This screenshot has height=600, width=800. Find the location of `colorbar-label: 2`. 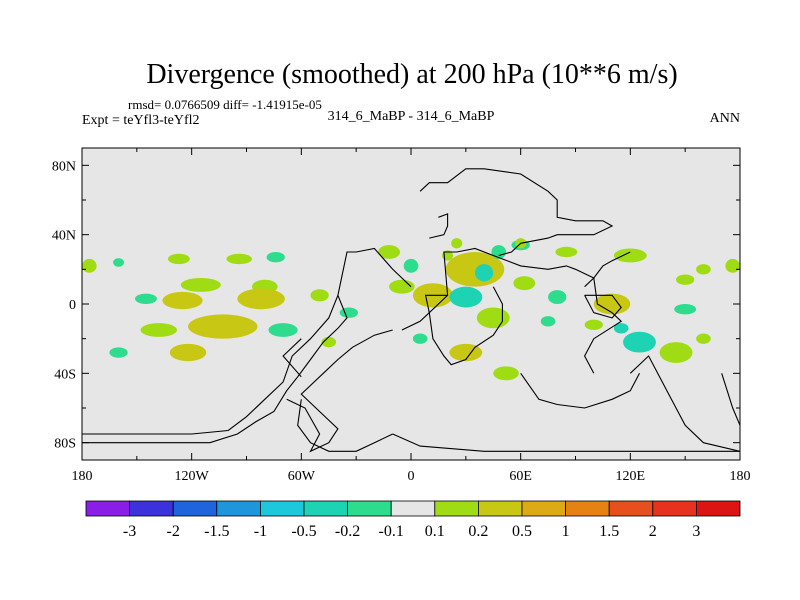

colorbar-label: 2 is located at coordinates (653, 531).